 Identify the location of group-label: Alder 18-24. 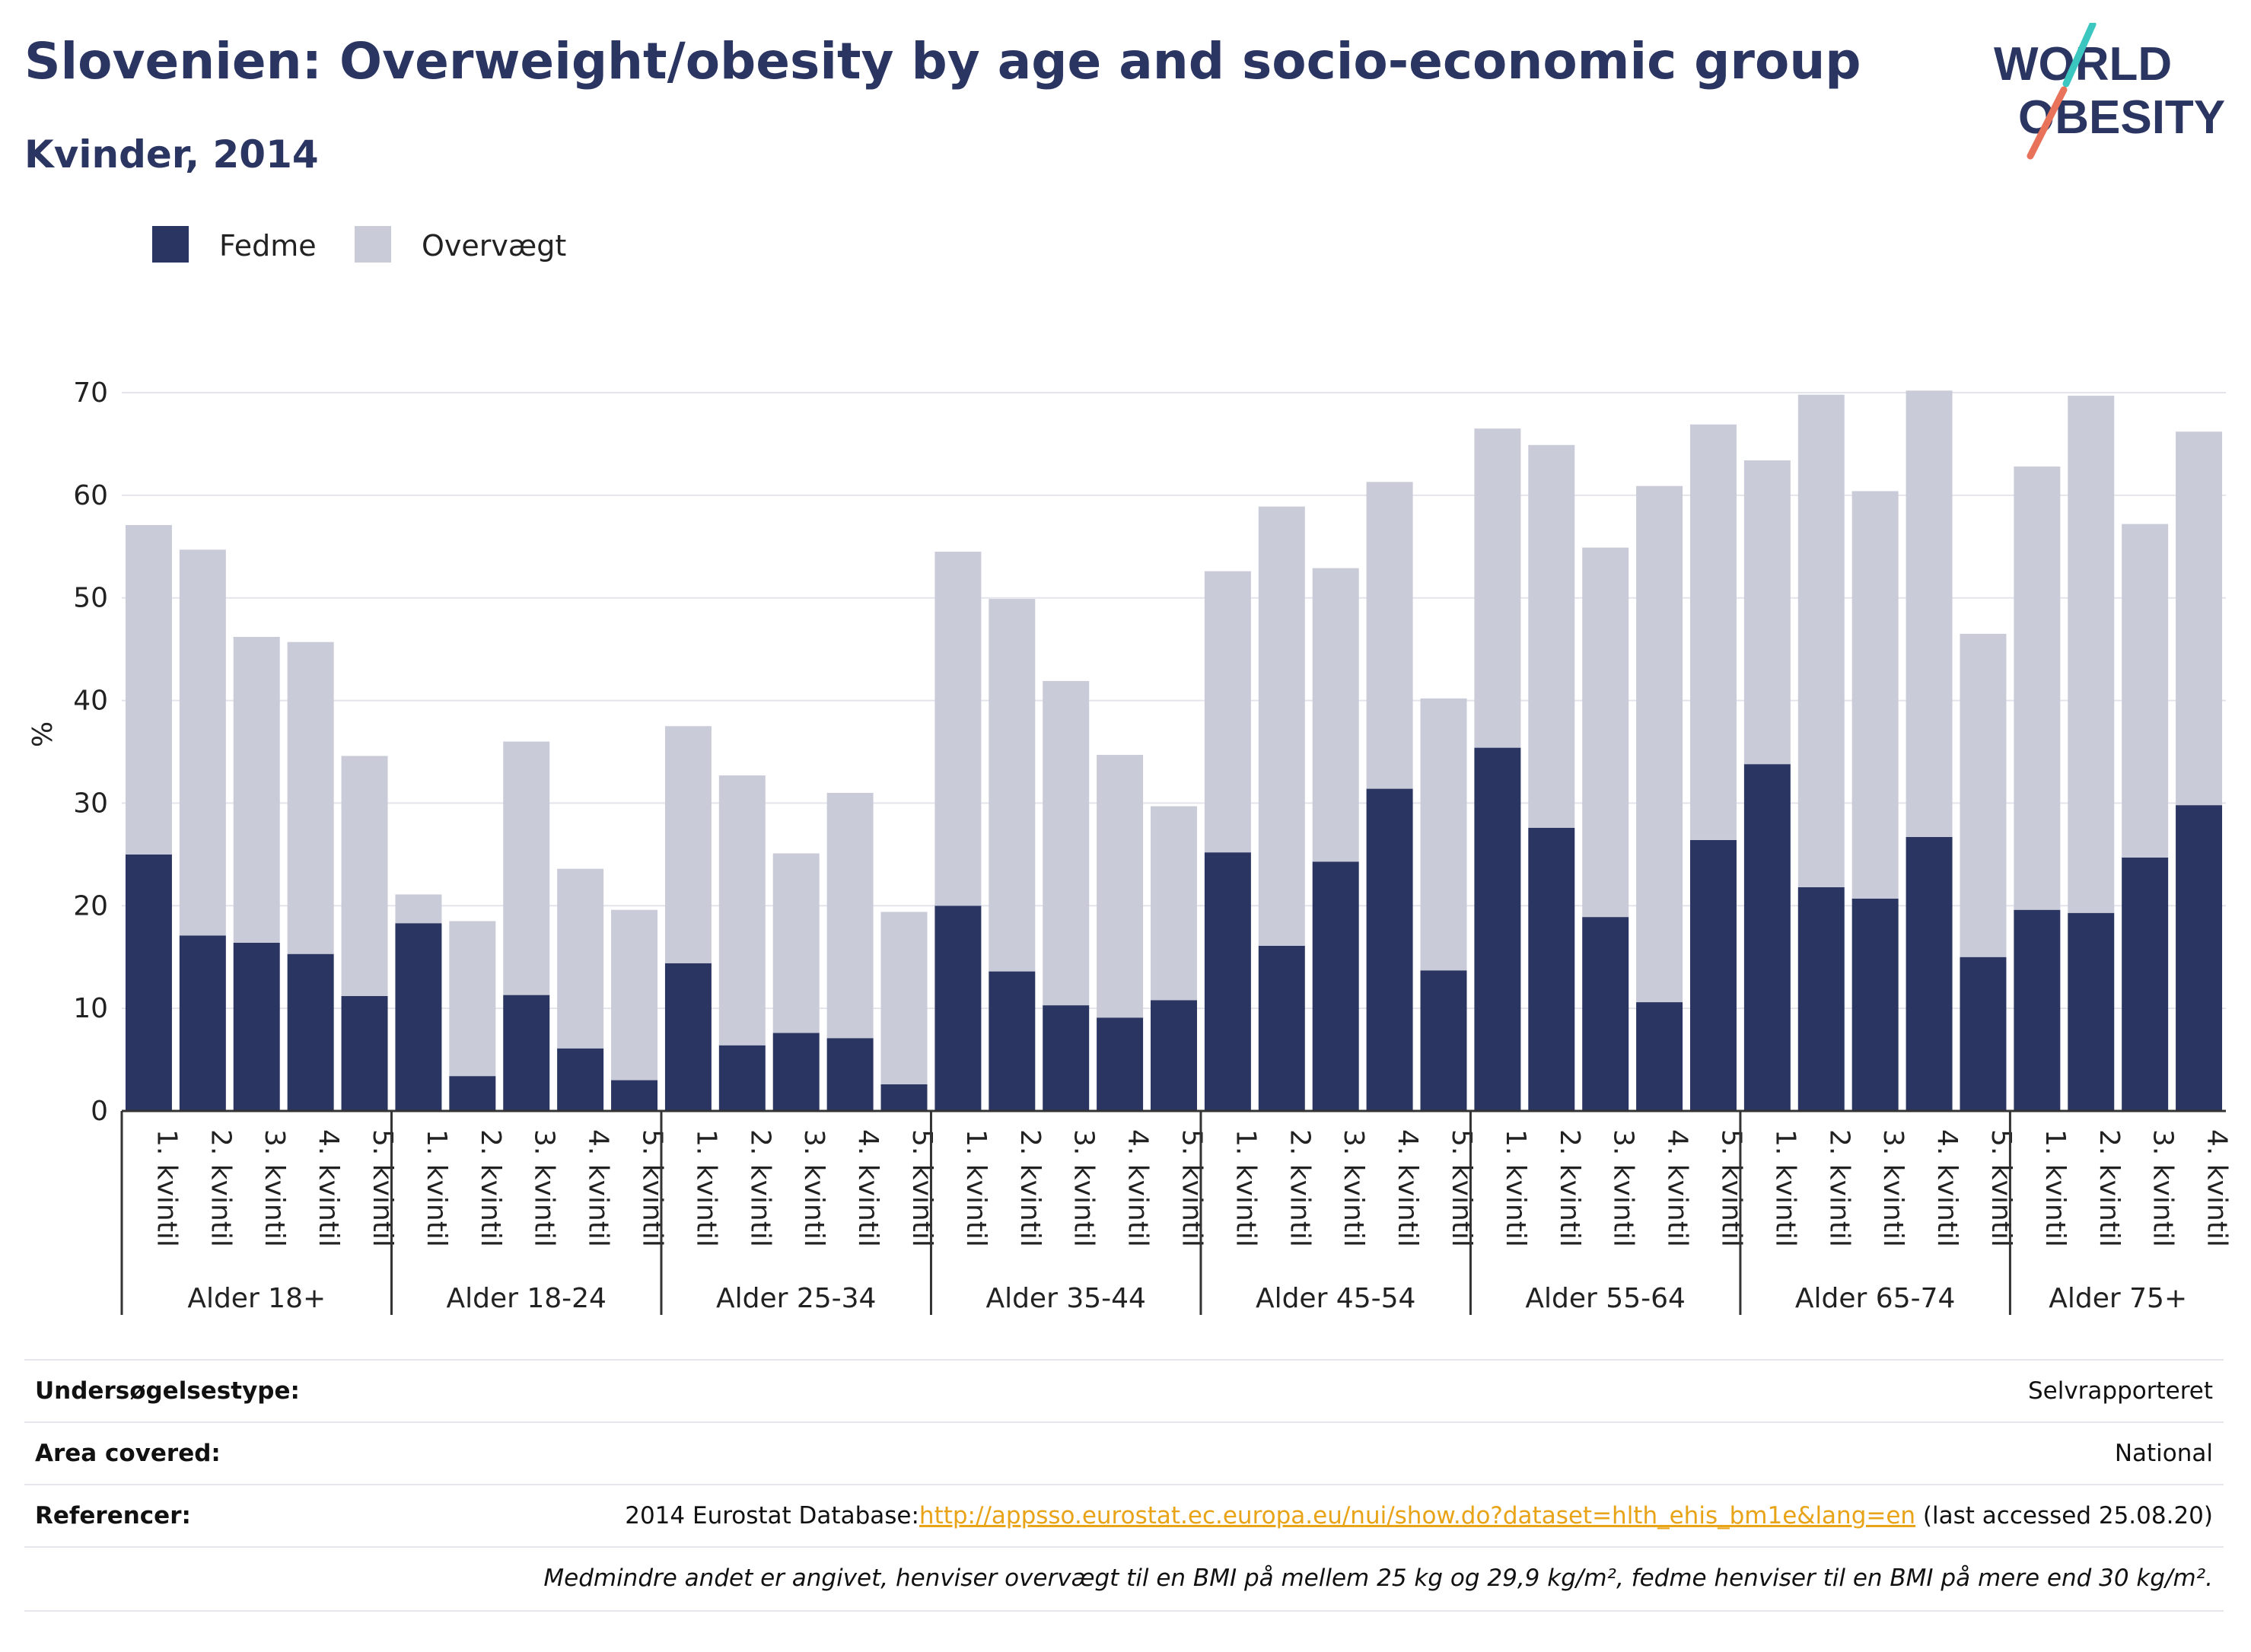
(526, 1298).